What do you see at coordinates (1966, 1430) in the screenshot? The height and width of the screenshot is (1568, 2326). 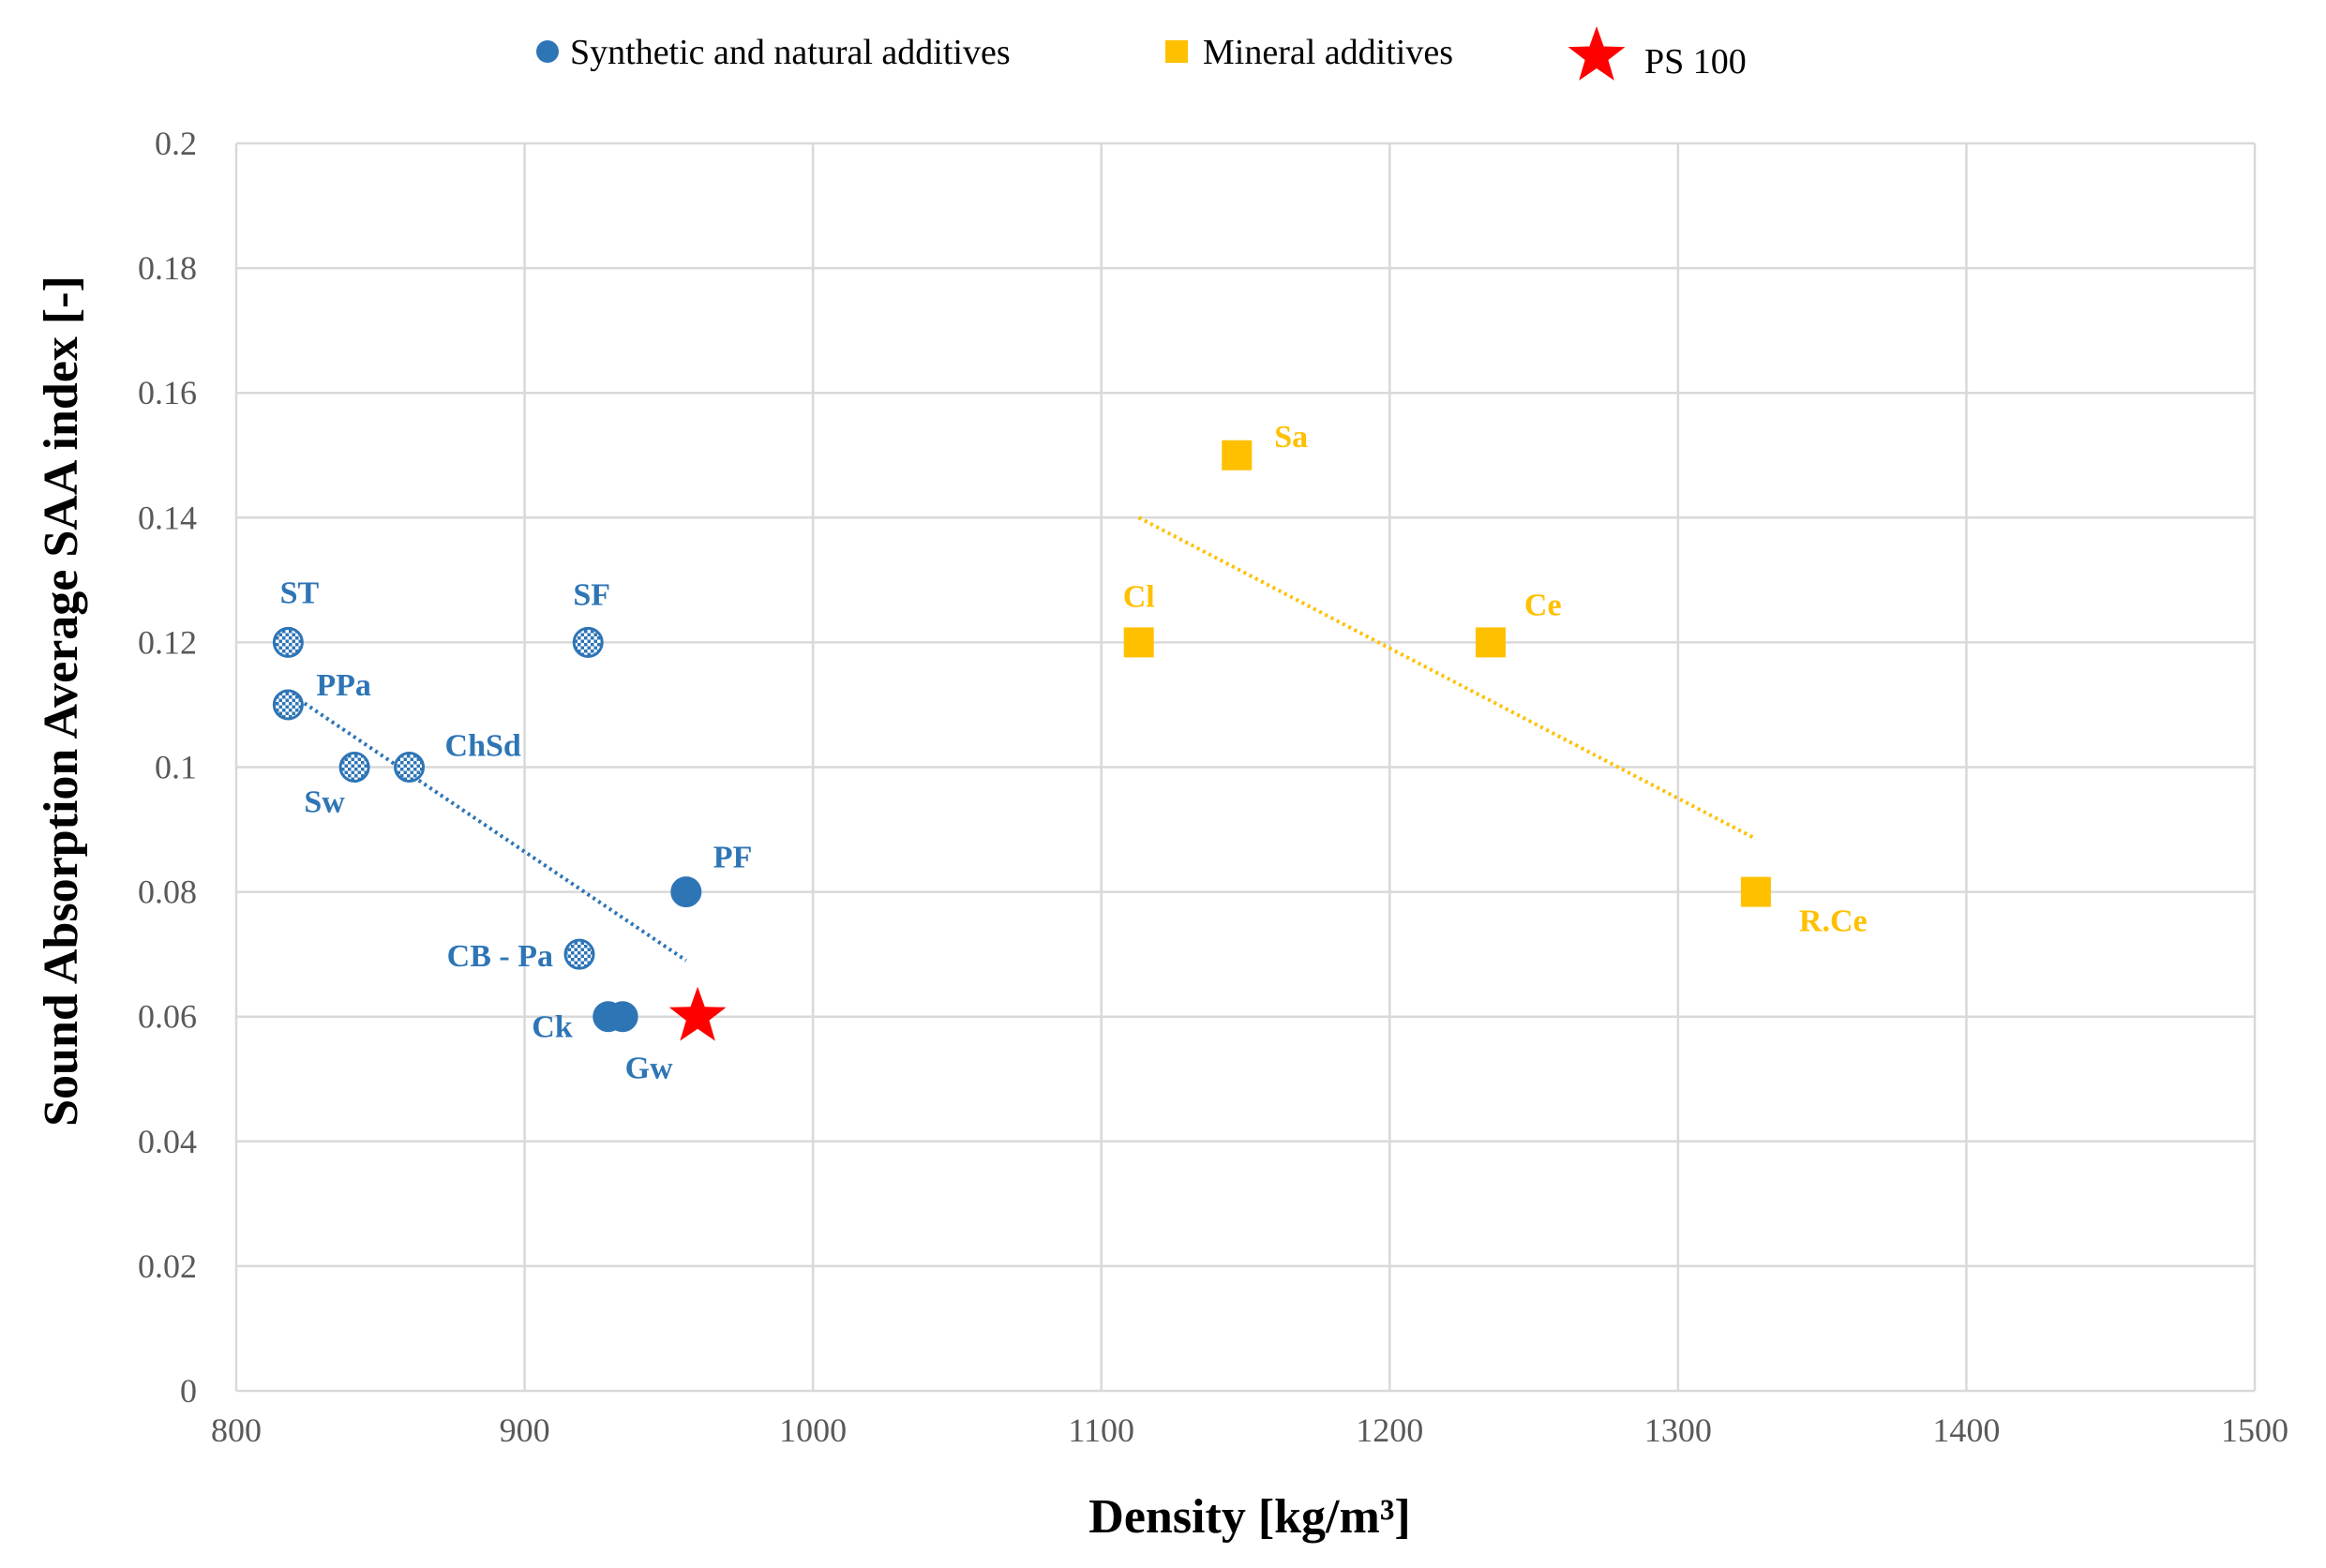 I see `x-tick-label: 1400` at bounding box center [1966, 1430].